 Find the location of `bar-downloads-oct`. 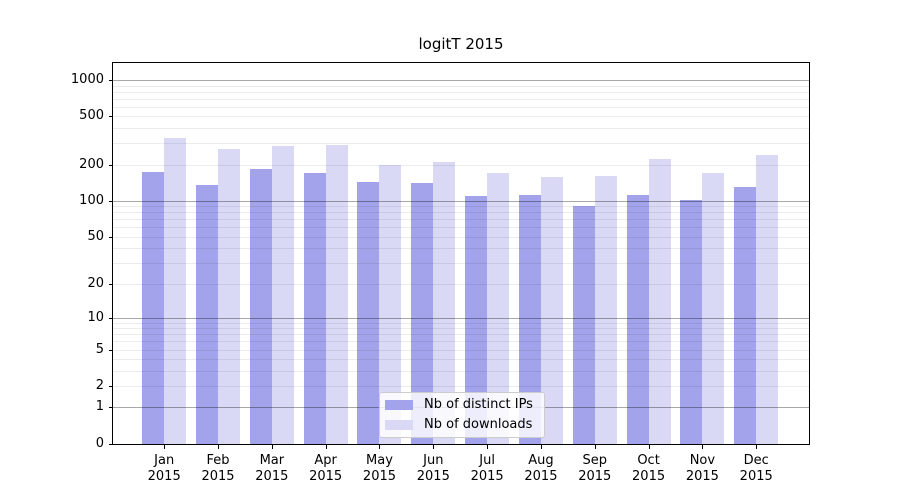

bar-downloads-oct is located at coordinates (659, 301).